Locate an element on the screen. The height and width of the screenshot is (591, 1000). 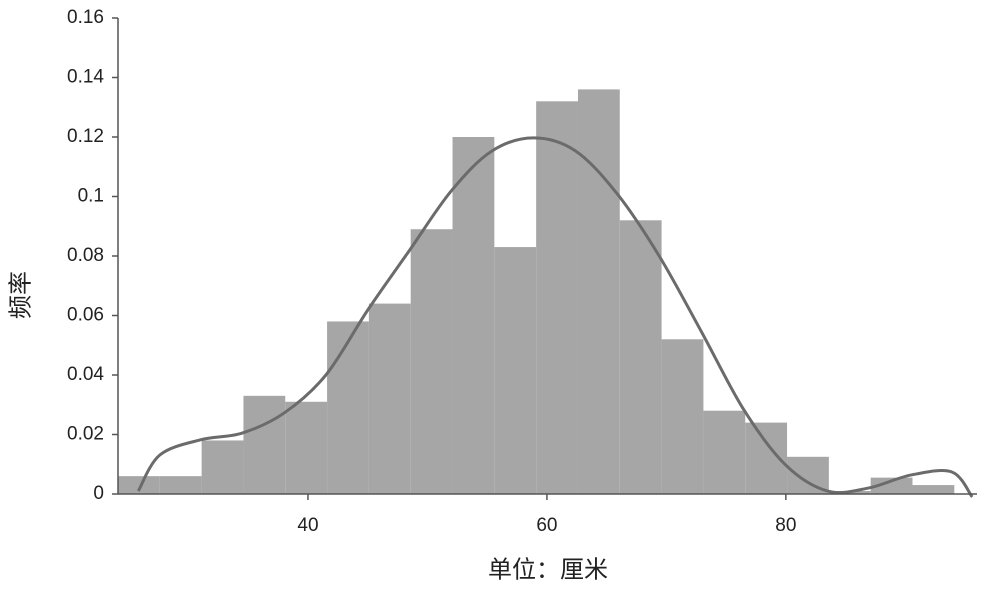
y-axis-label: 频率 is located at coordinates (20, 295).